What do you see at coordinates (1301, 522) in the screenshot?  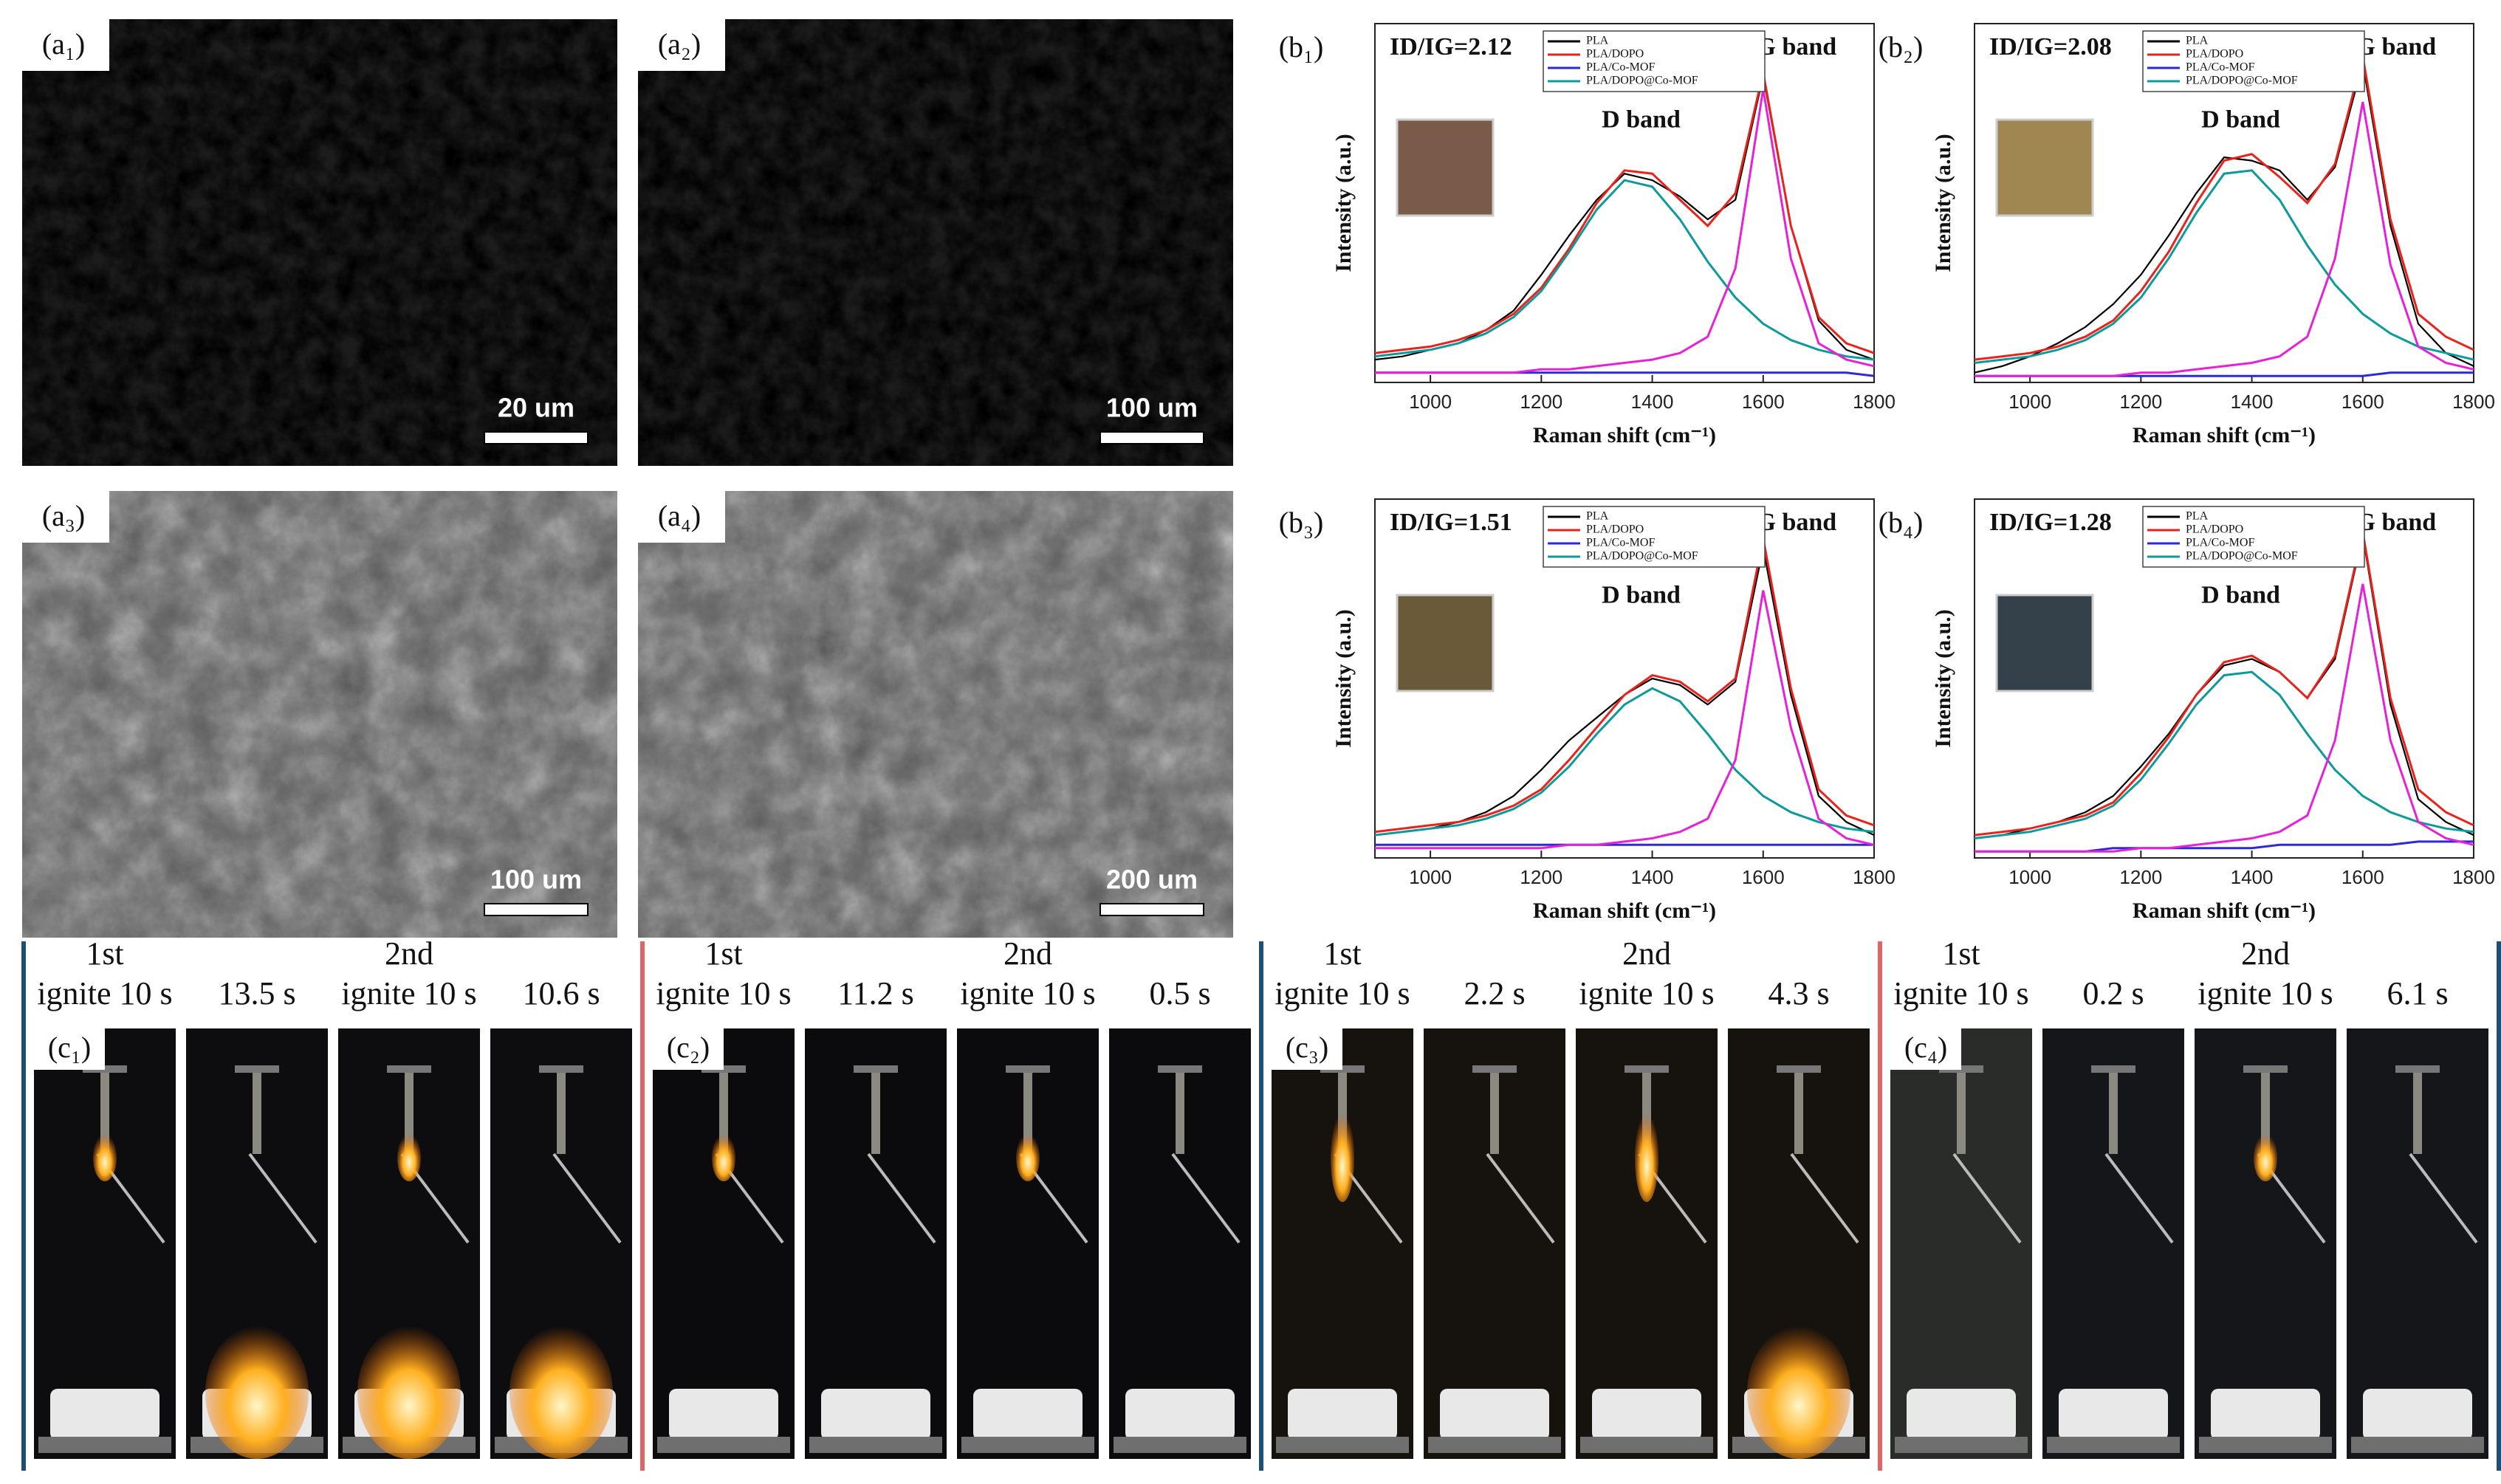 I see `panel-label: (b₃)` at bounding box center [1301, 522].